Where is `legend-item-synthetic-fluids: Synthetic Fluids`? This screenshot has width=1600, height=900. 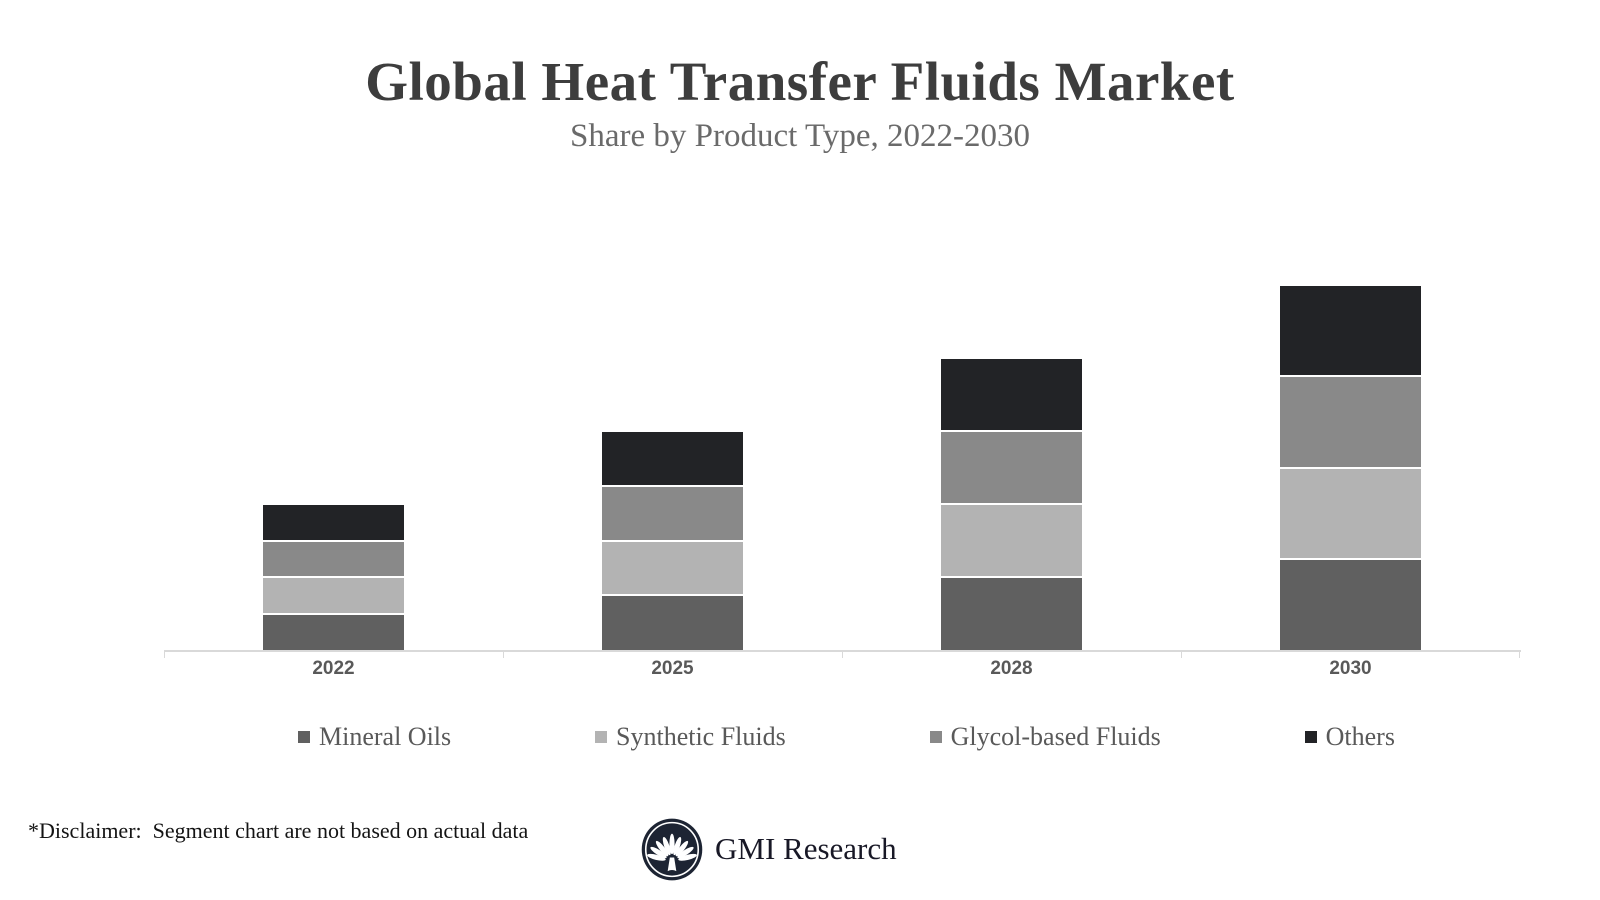 legend-item-synthetic-fluids: Synthetic Fluids is located at coordinates (690, 737).